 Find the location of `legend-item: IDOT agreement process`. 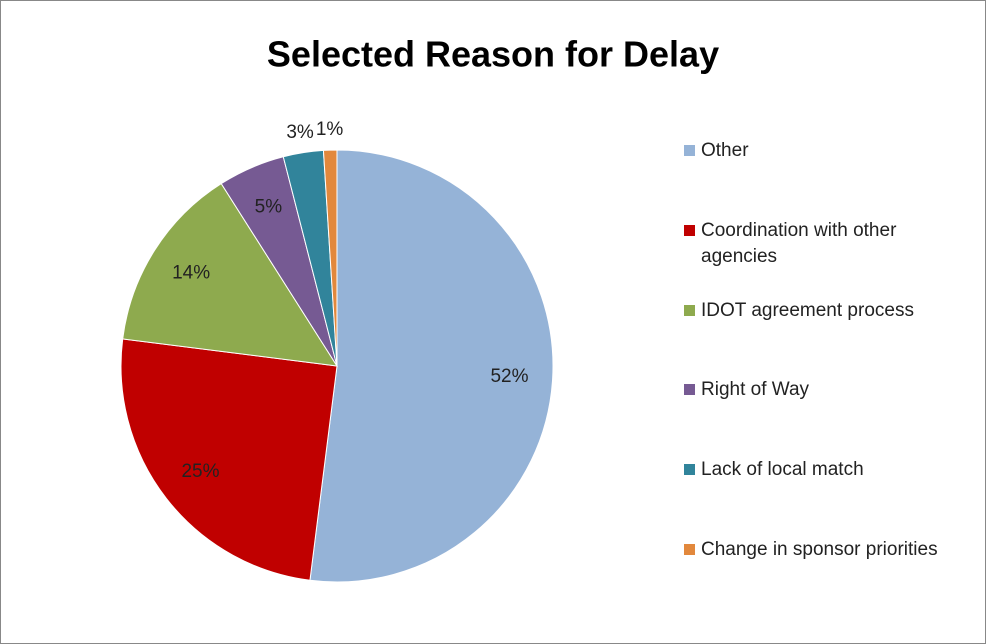

legend-item: IDOT agreement process is located at coordinates (829, 311).